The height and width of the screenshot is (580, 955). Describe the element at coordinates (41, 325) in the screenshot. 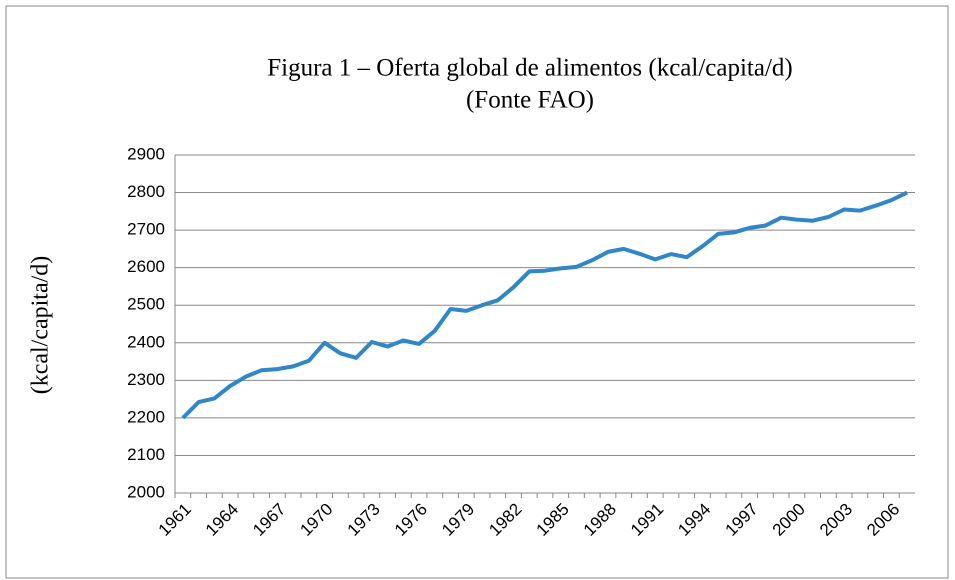

I see `y-axis-label: (kcal/capita/d)` at that location.